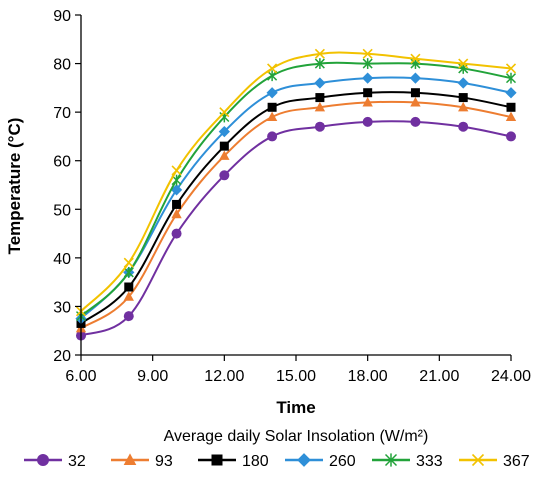  What do you see at coordinates (296, 376) in the screenshot?
I see `x-tick-label: 15.00` at bounding box center [296, 376].